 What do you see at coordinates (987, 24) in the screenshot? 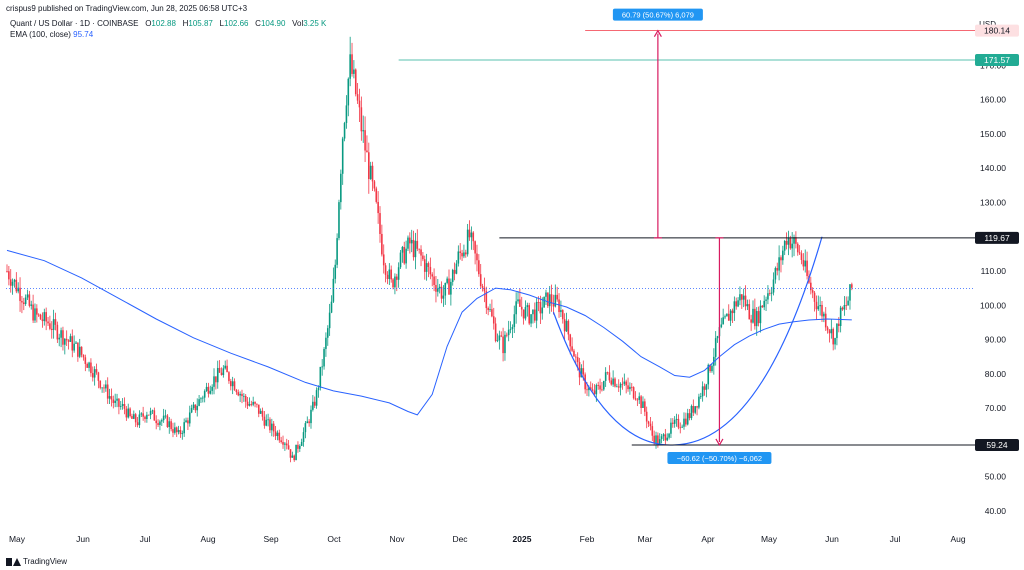
I see `currency-label: USD` at bounding box center [987, 24].